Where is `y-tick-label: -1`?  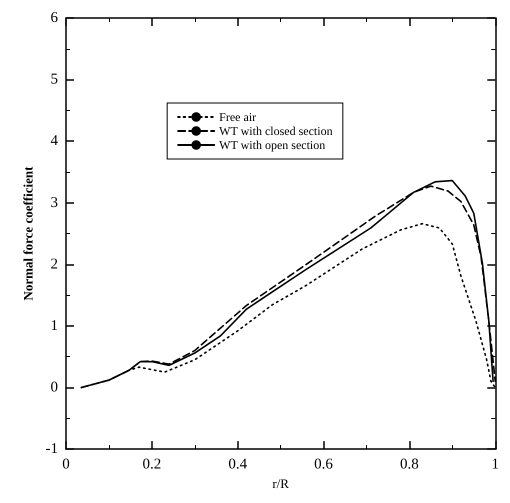
y-tick-label: -1 is located at coordinates (52, 449).